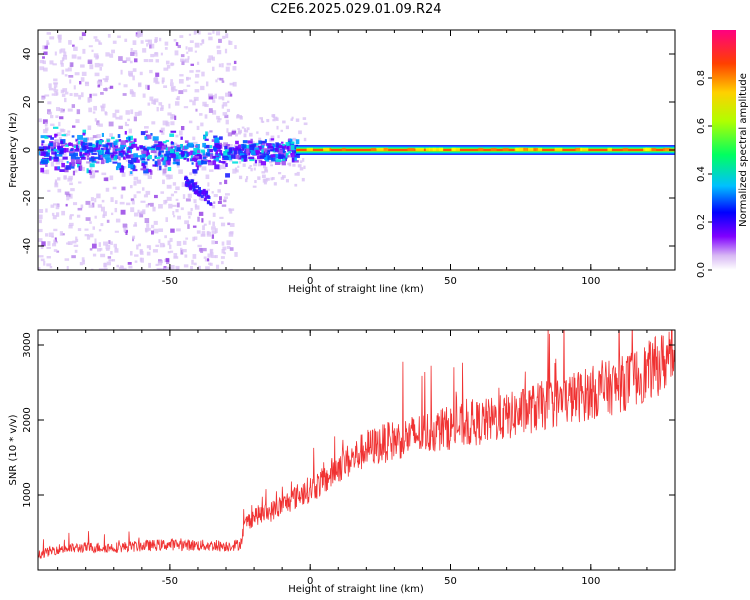 Image resolution: width=750 pixels, height=600 pixels. I want to click on colorbar-ticks: 0.0 0.2 0.4 0.6 0.8, so click(704, 174).